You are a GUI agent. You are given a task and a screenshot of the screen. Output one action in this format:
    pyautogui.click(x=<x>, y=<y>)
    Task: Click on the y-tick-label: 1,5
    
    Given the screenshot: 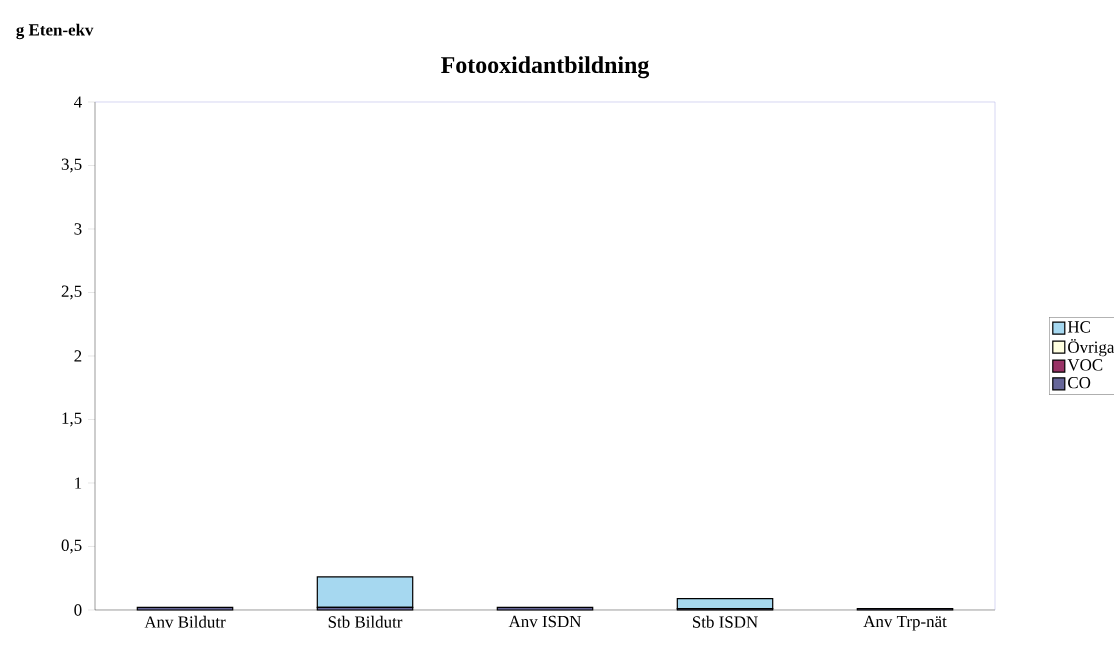 What is the action you would take?
    pyautogui.click(x=72, y=419)
    